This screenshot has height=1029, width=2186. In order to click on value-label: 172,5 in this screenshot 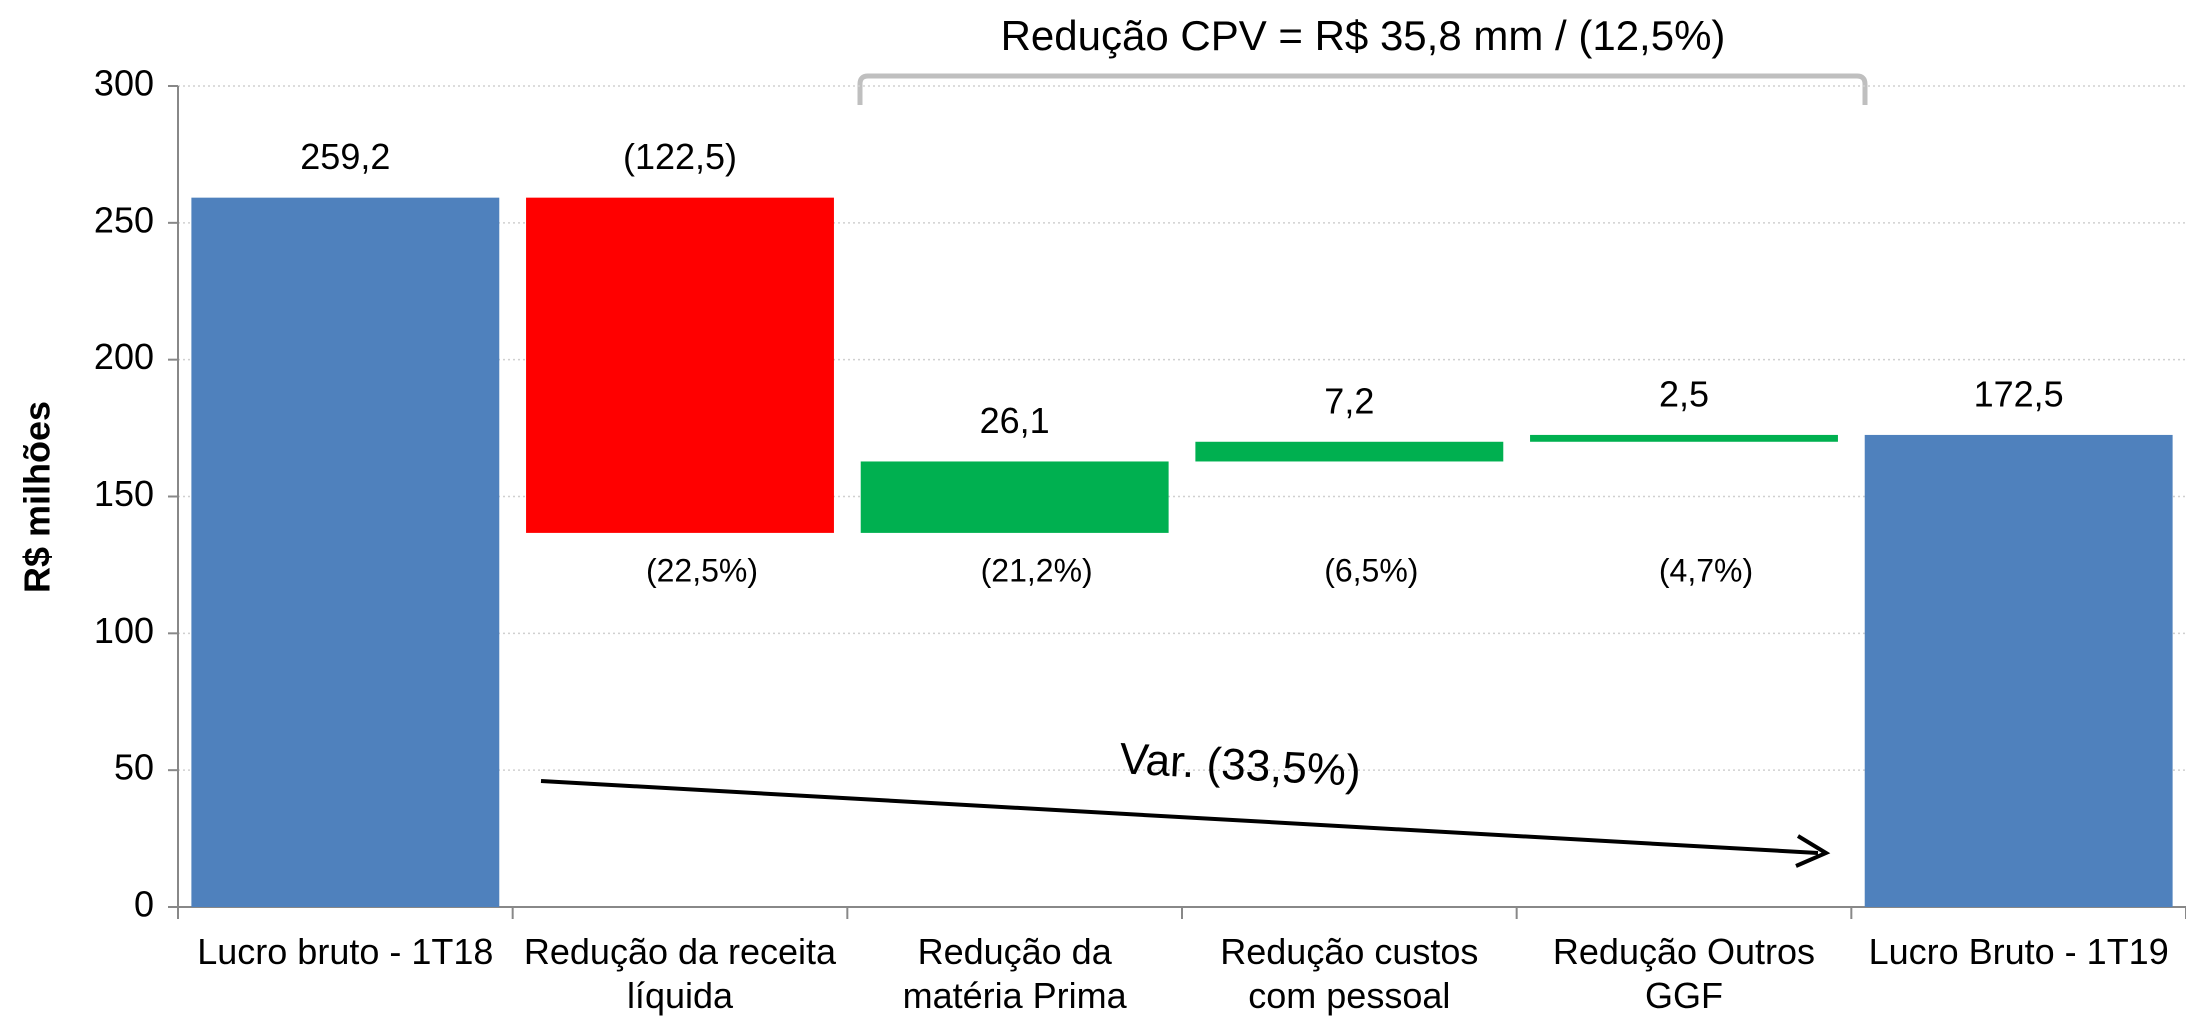, I will do `click(2019, 393)`.